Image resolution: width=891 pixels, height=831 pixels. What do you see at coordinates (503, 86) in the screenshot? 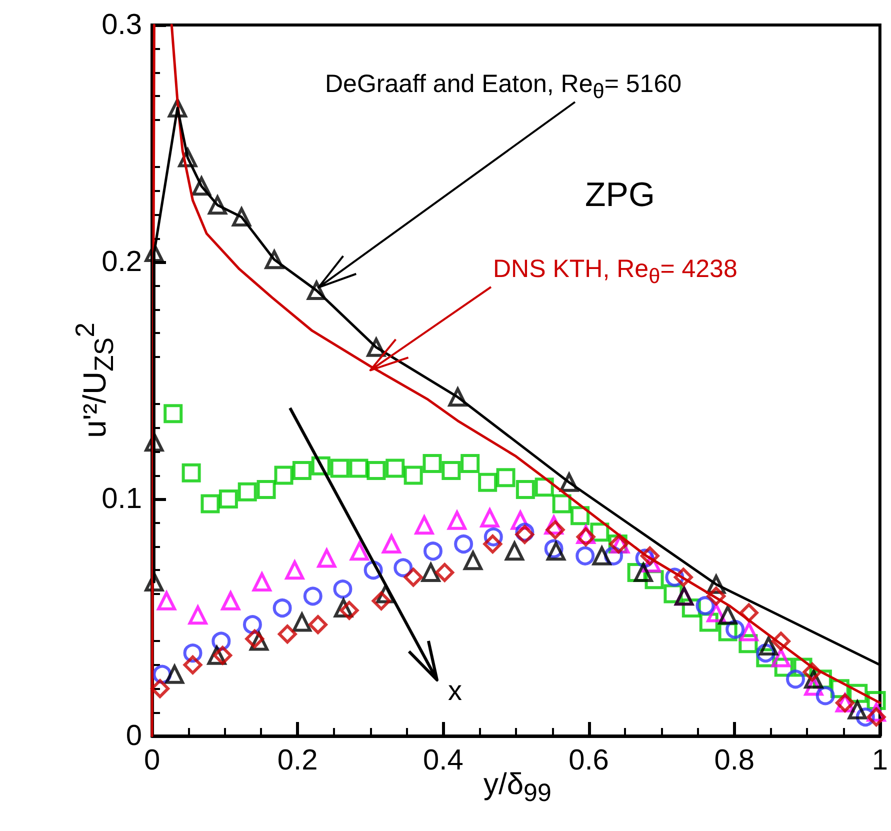
I see `text: DeGraaff and Eaton, Re$_{θ}$= 5160` at bounding box center [503, 86].